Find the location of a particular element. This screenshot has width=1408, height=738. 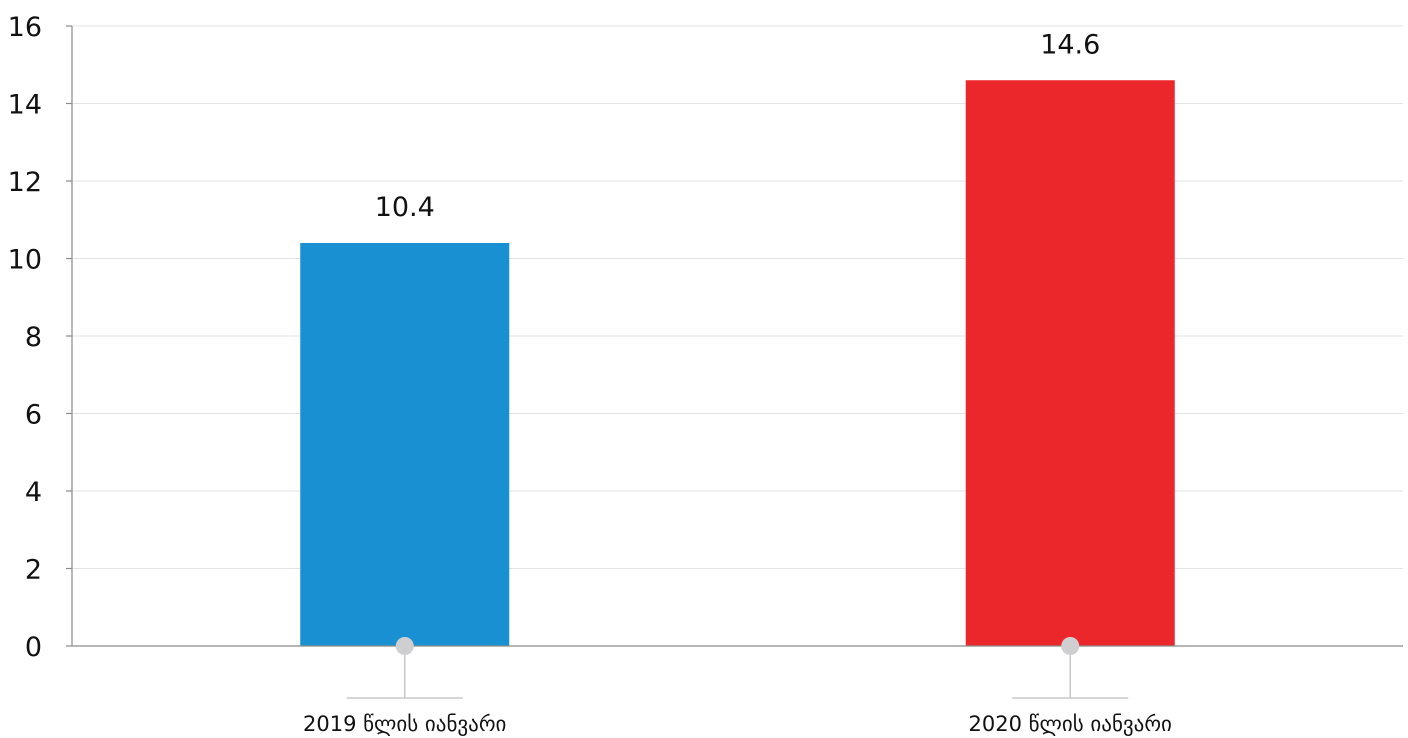

data-label: 14.6 is located at coordinates (1070, 44).